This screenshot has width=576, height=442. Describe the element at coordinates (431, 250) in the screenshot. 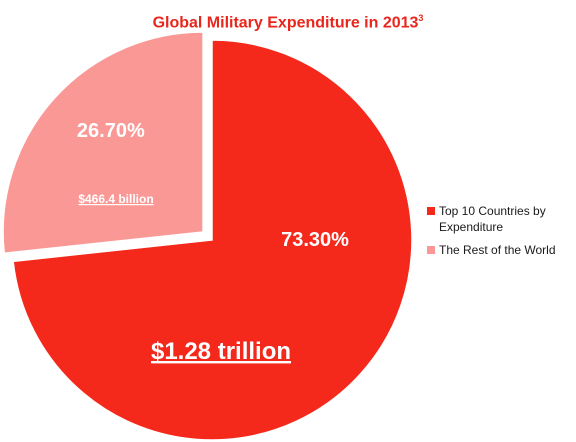

I see `legend-swatch-rest-of-world` at that location.